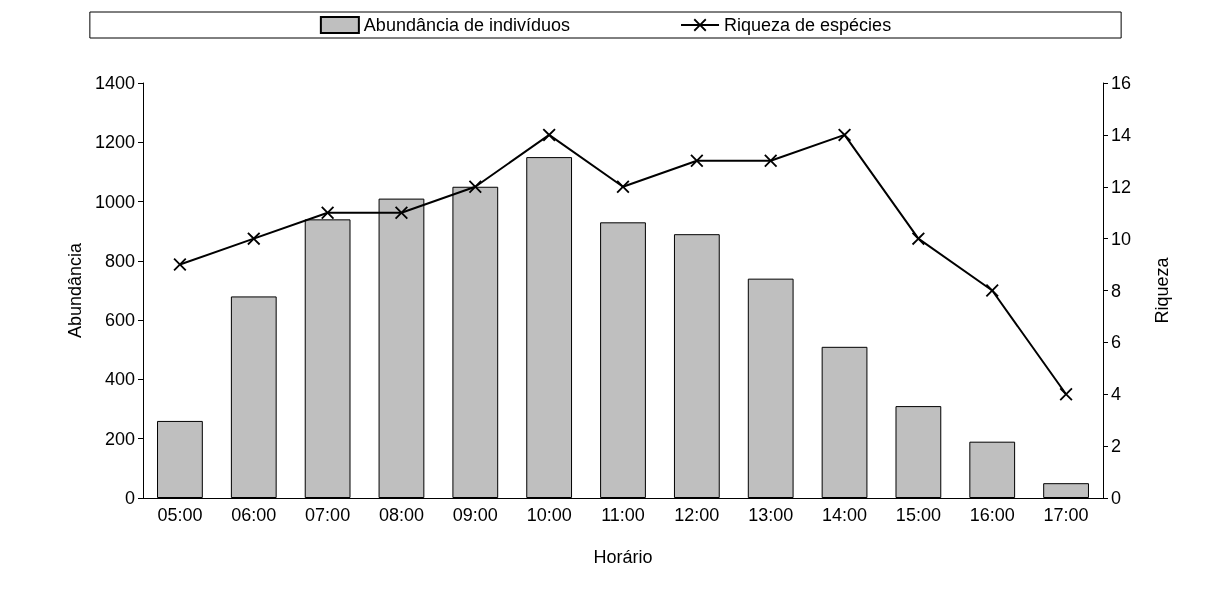  I want to click on x-tick-label: 16:00, so click(992, 515).